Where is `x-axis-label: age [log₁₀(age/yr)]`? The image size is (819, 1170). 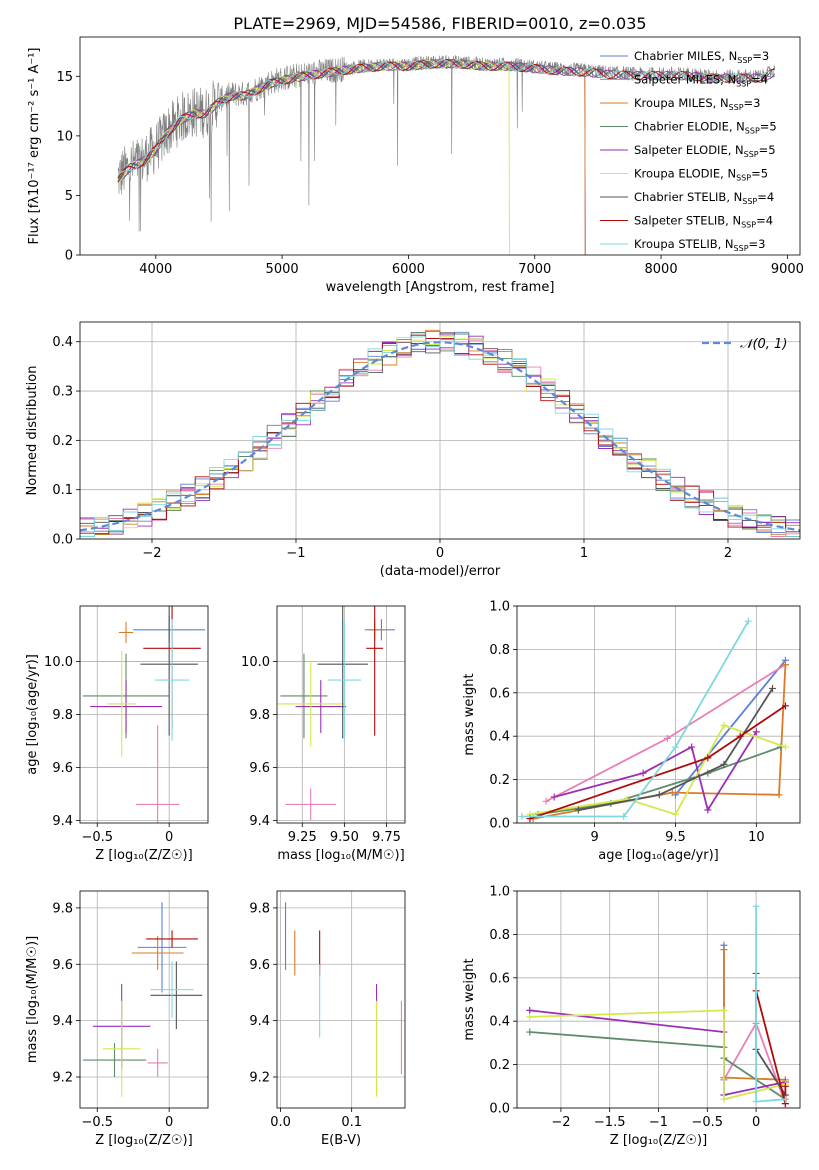
x-axis-label: age [log₁₀(age/yr)] is located at coordinates (658, 855).